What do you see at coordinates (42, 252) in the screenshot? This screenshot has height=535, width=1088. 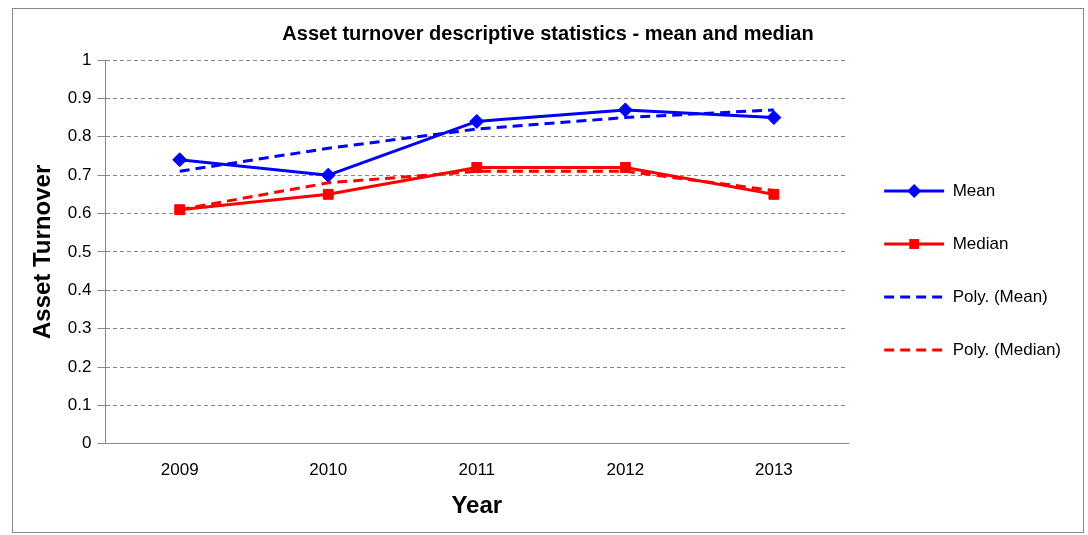 I see `y-axis-title: Asset Turnover` at bounding box center [42, 252].